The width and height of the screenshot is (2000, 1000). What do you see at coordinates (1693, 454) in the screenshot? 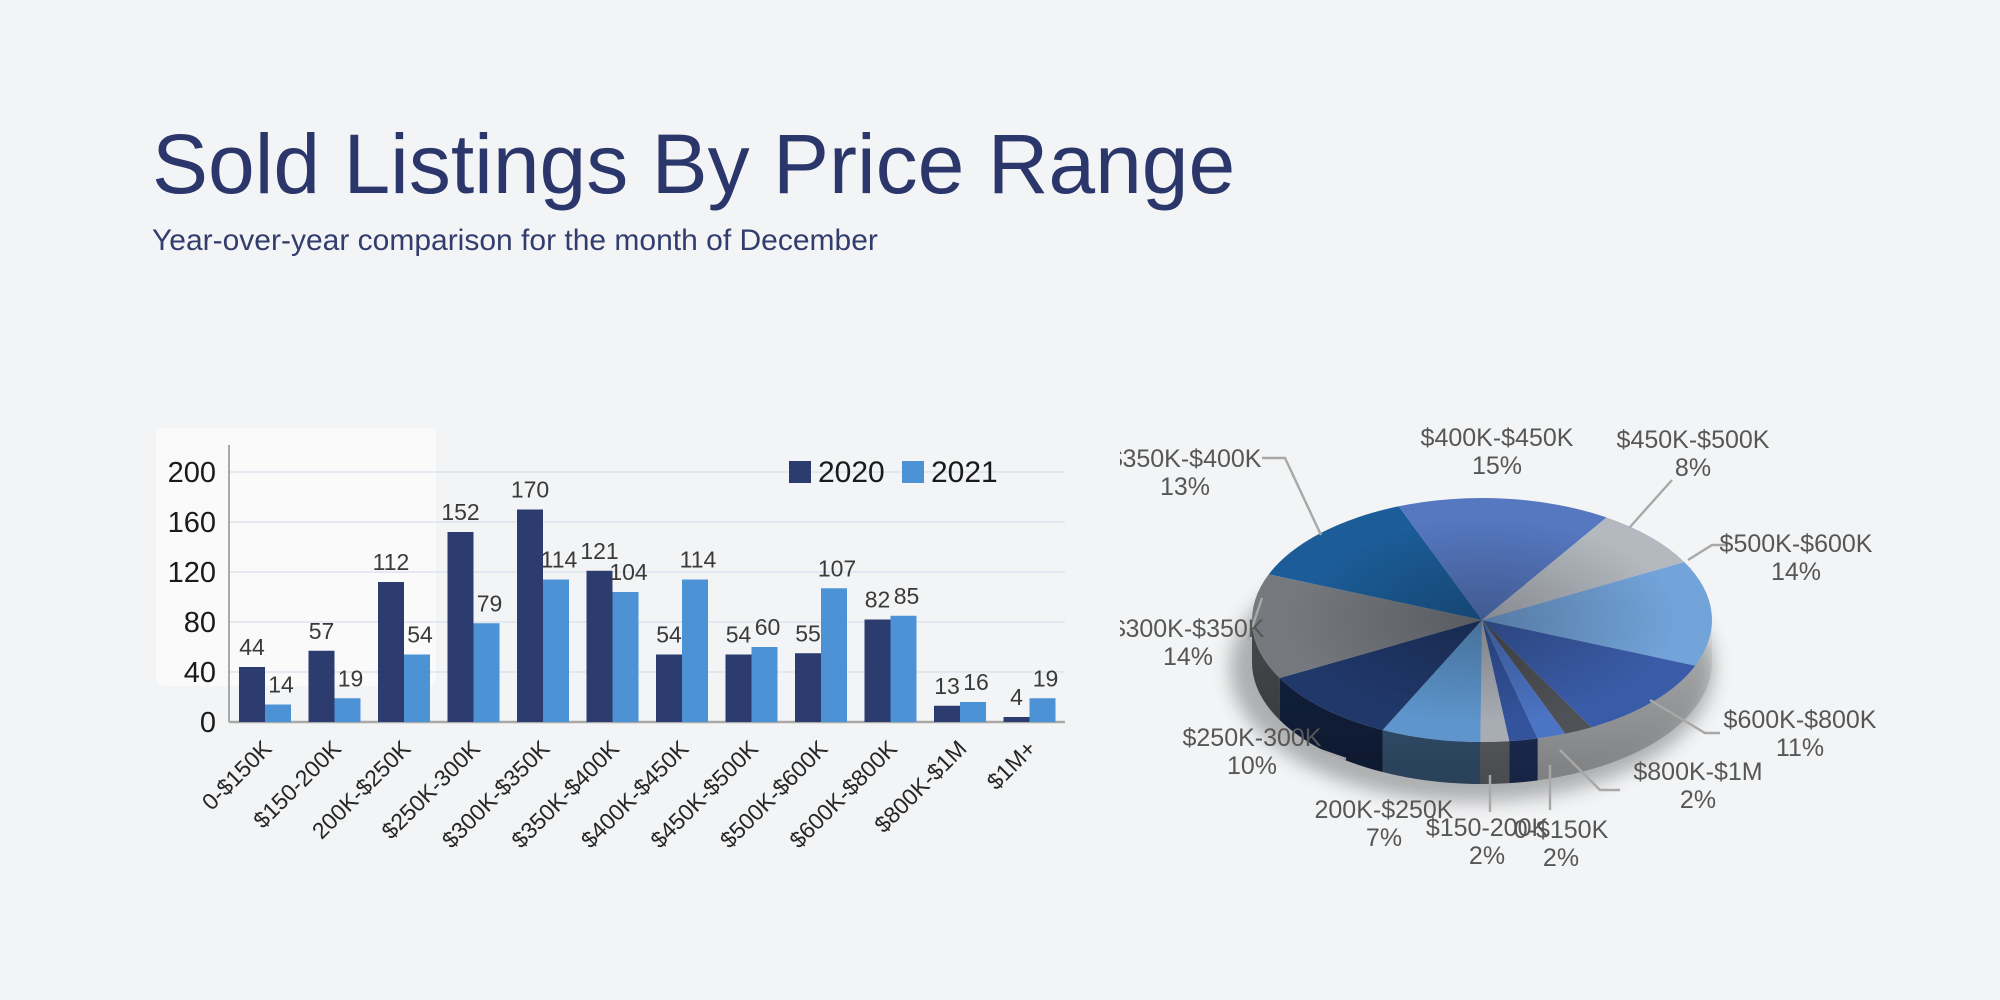
I see `pie-slice-label-7: $450K-$500K 8%` at bounding box center [1693, 454].